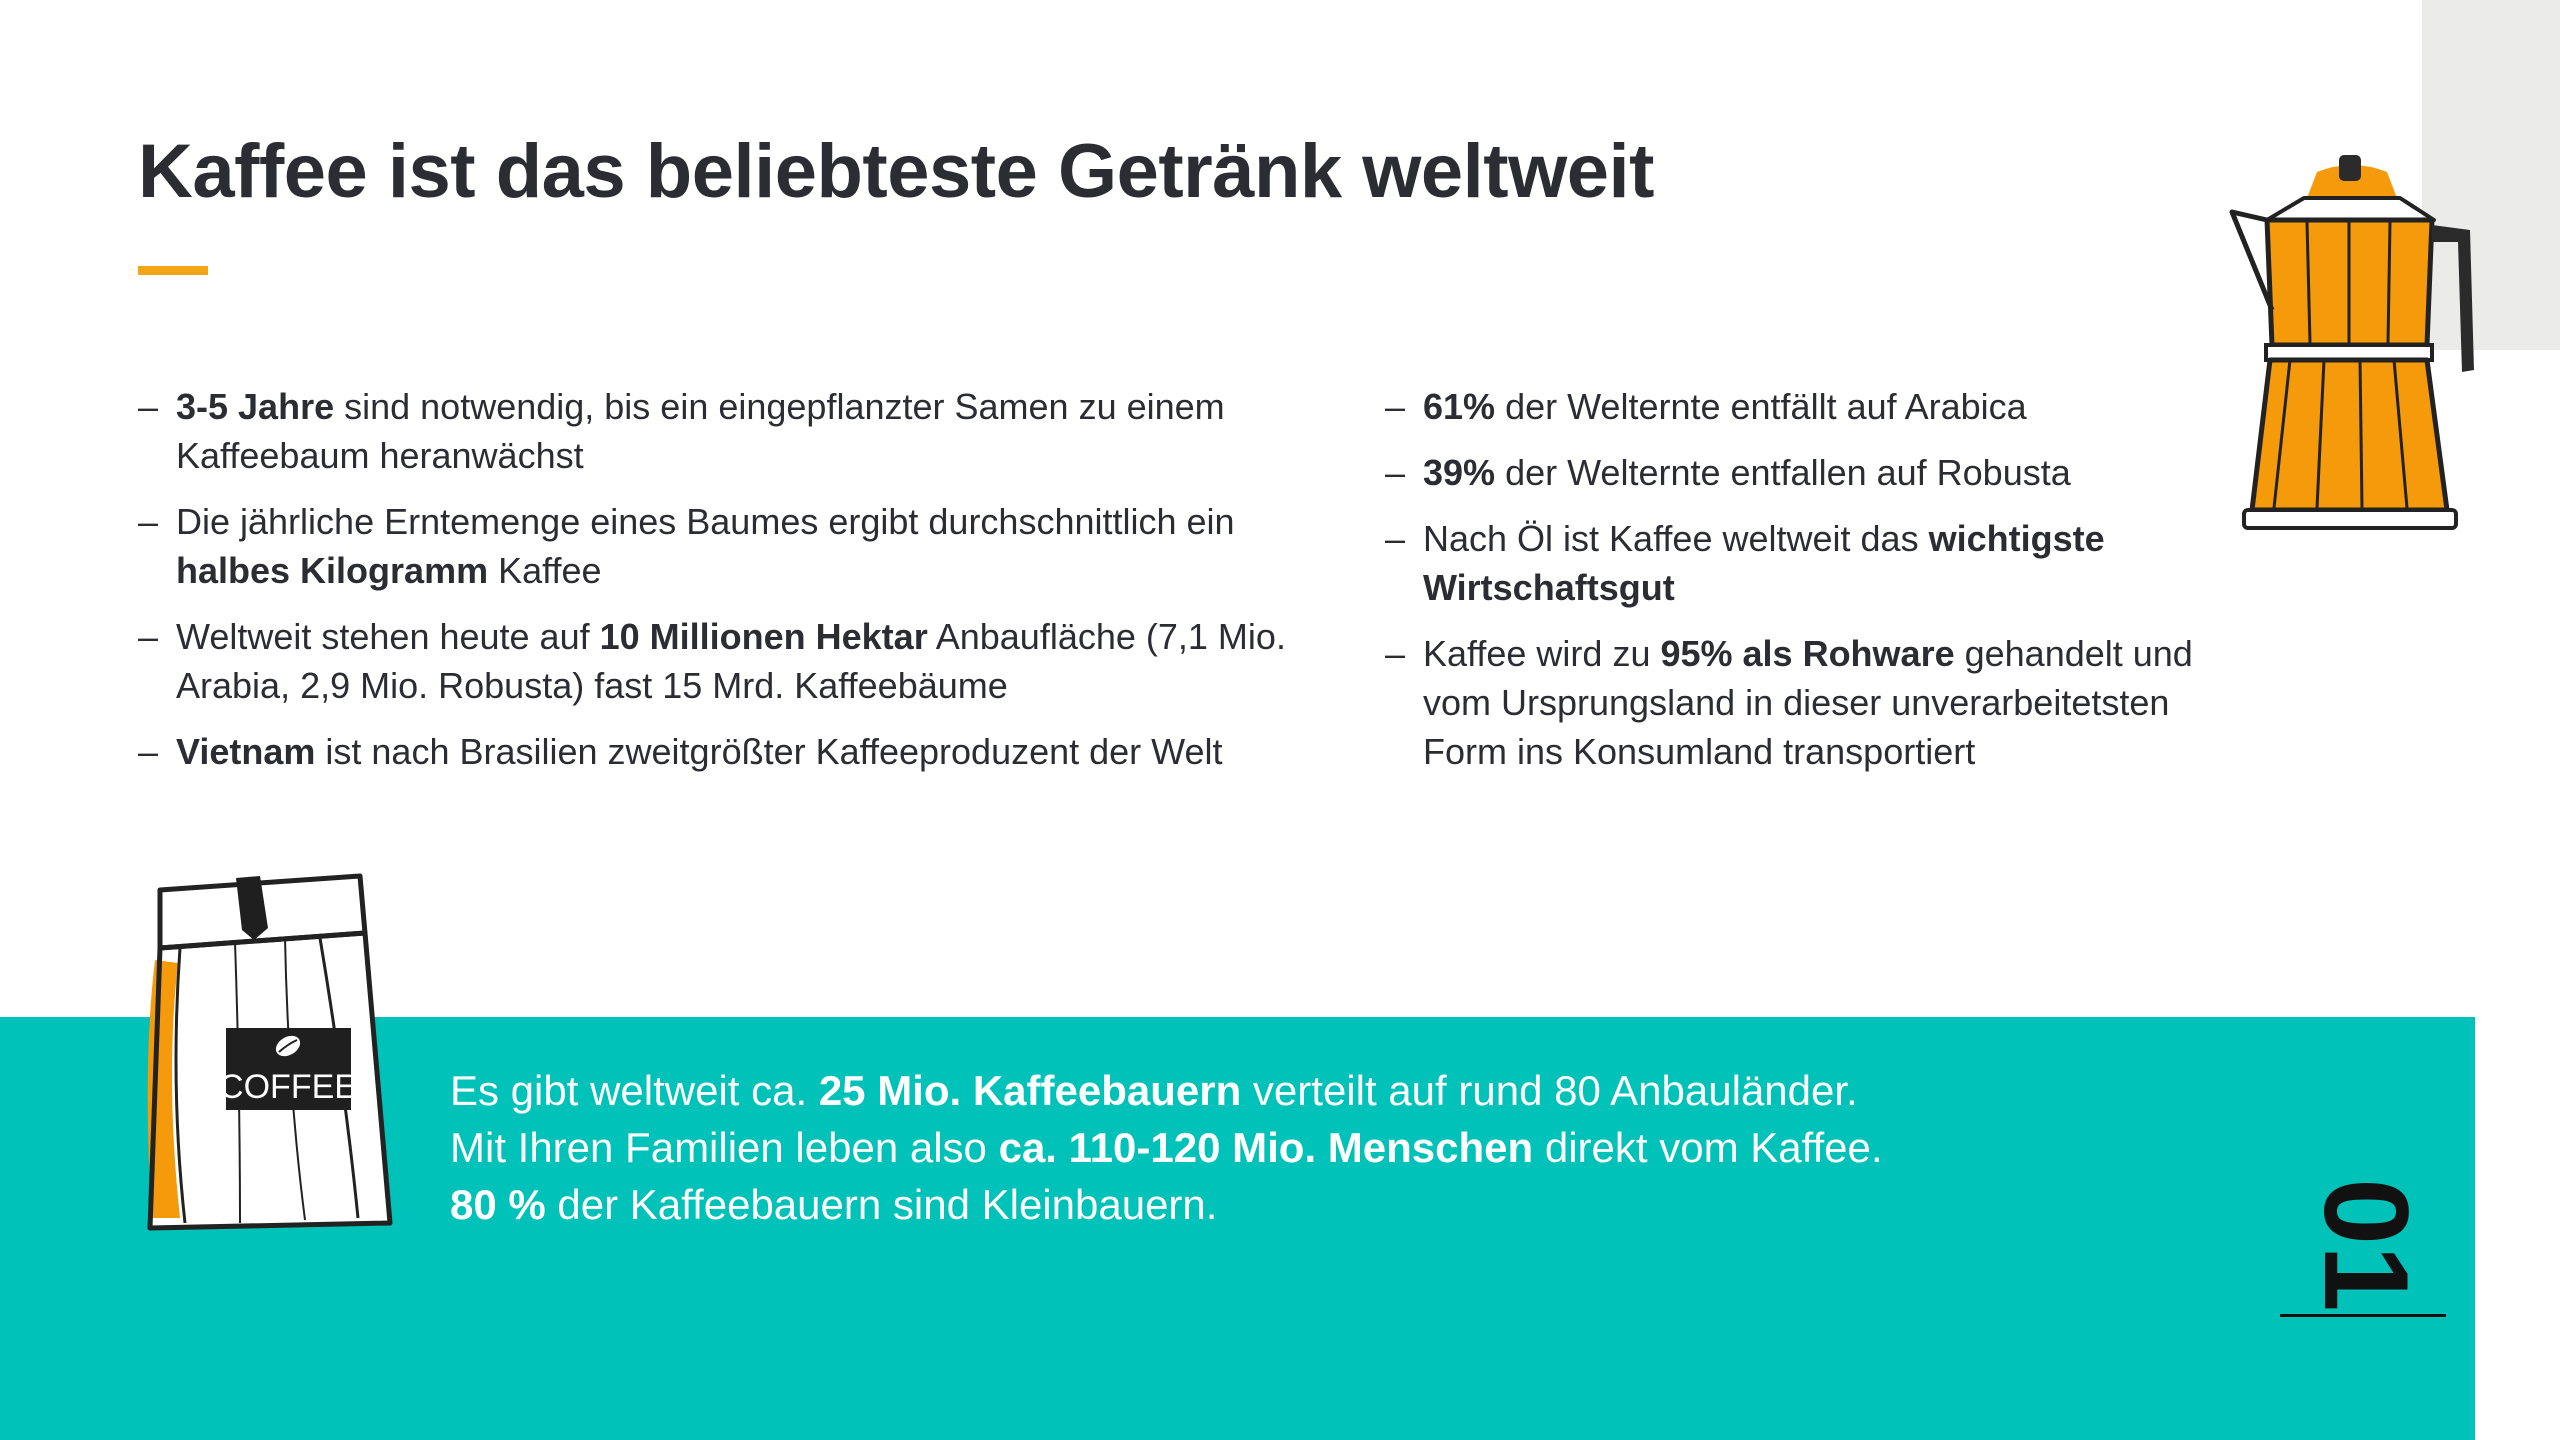 The height and width of the screenshot is (1440, 2560). What do you see at coordinates (2351, 342) in the screenshot?
I see `moka-pot-icon` at bounding box center [2351, 342].